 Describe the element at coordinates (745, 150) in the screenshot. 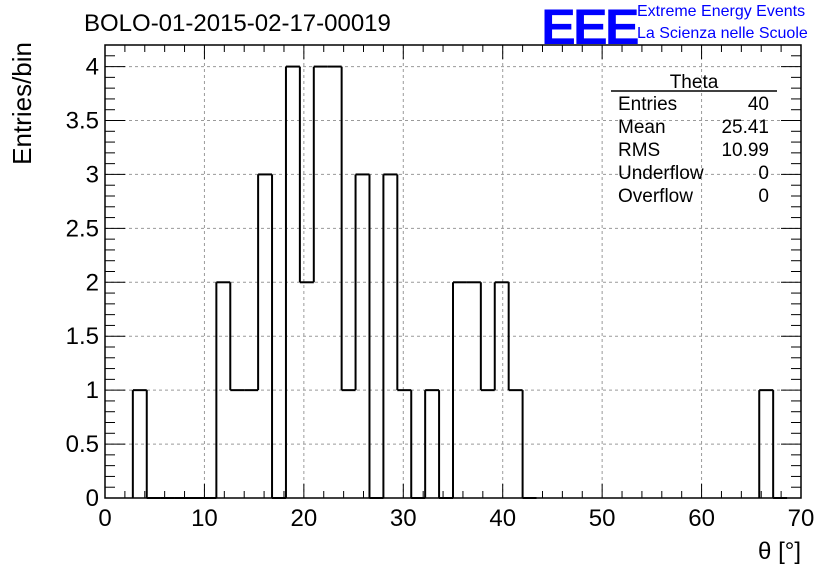

I see `stats-value: 10.99` at that location.